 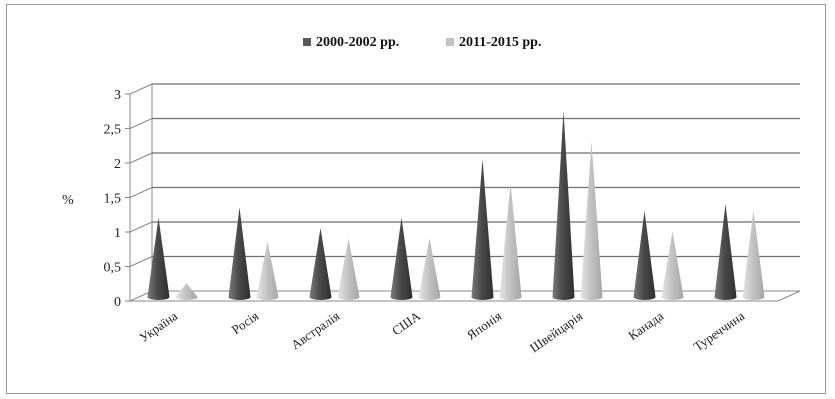 What do you see at coordinates (68, 200) in the screenshot?
I see `y-axis-label: %` at bounding box center [68, 200].